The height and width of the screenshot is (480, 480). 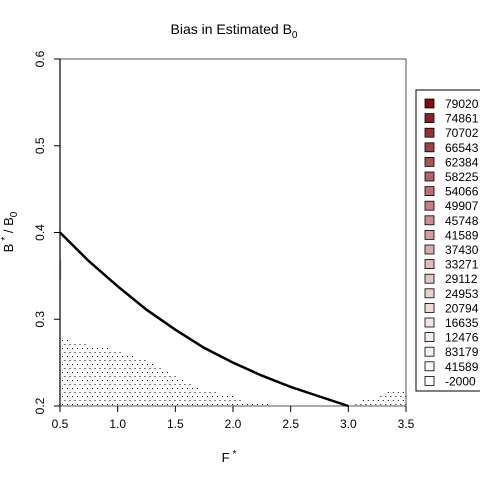 I want to click on y-axis: 0.2 0.3 0.4 0.5 0.6, so click(x=47, y=232).